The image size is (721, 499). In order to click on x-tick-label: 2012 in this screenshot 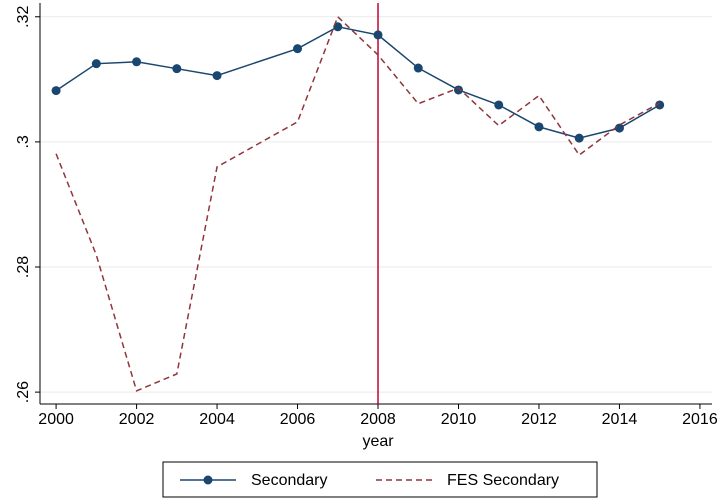, I will do `click(539, 419)`.